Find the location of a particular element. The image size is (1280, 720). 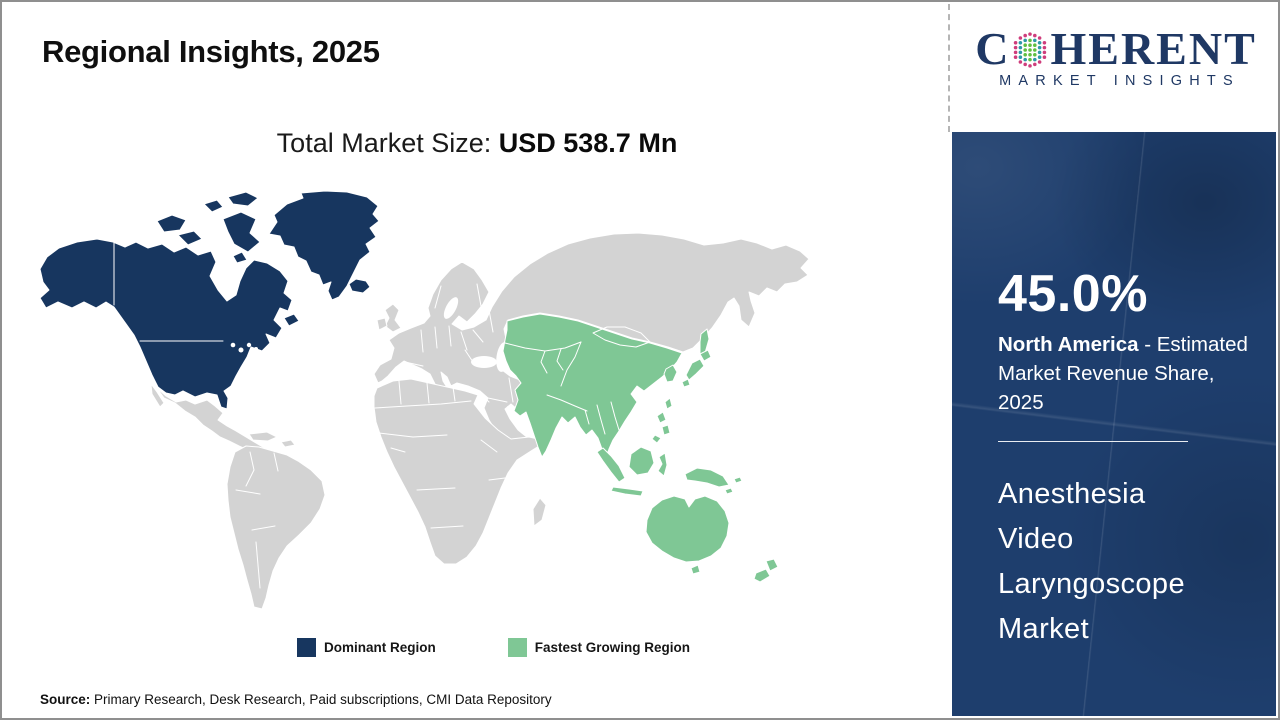

map-legend: Dominant Region Fastest Growing Region is located at coordinates (493, 647).